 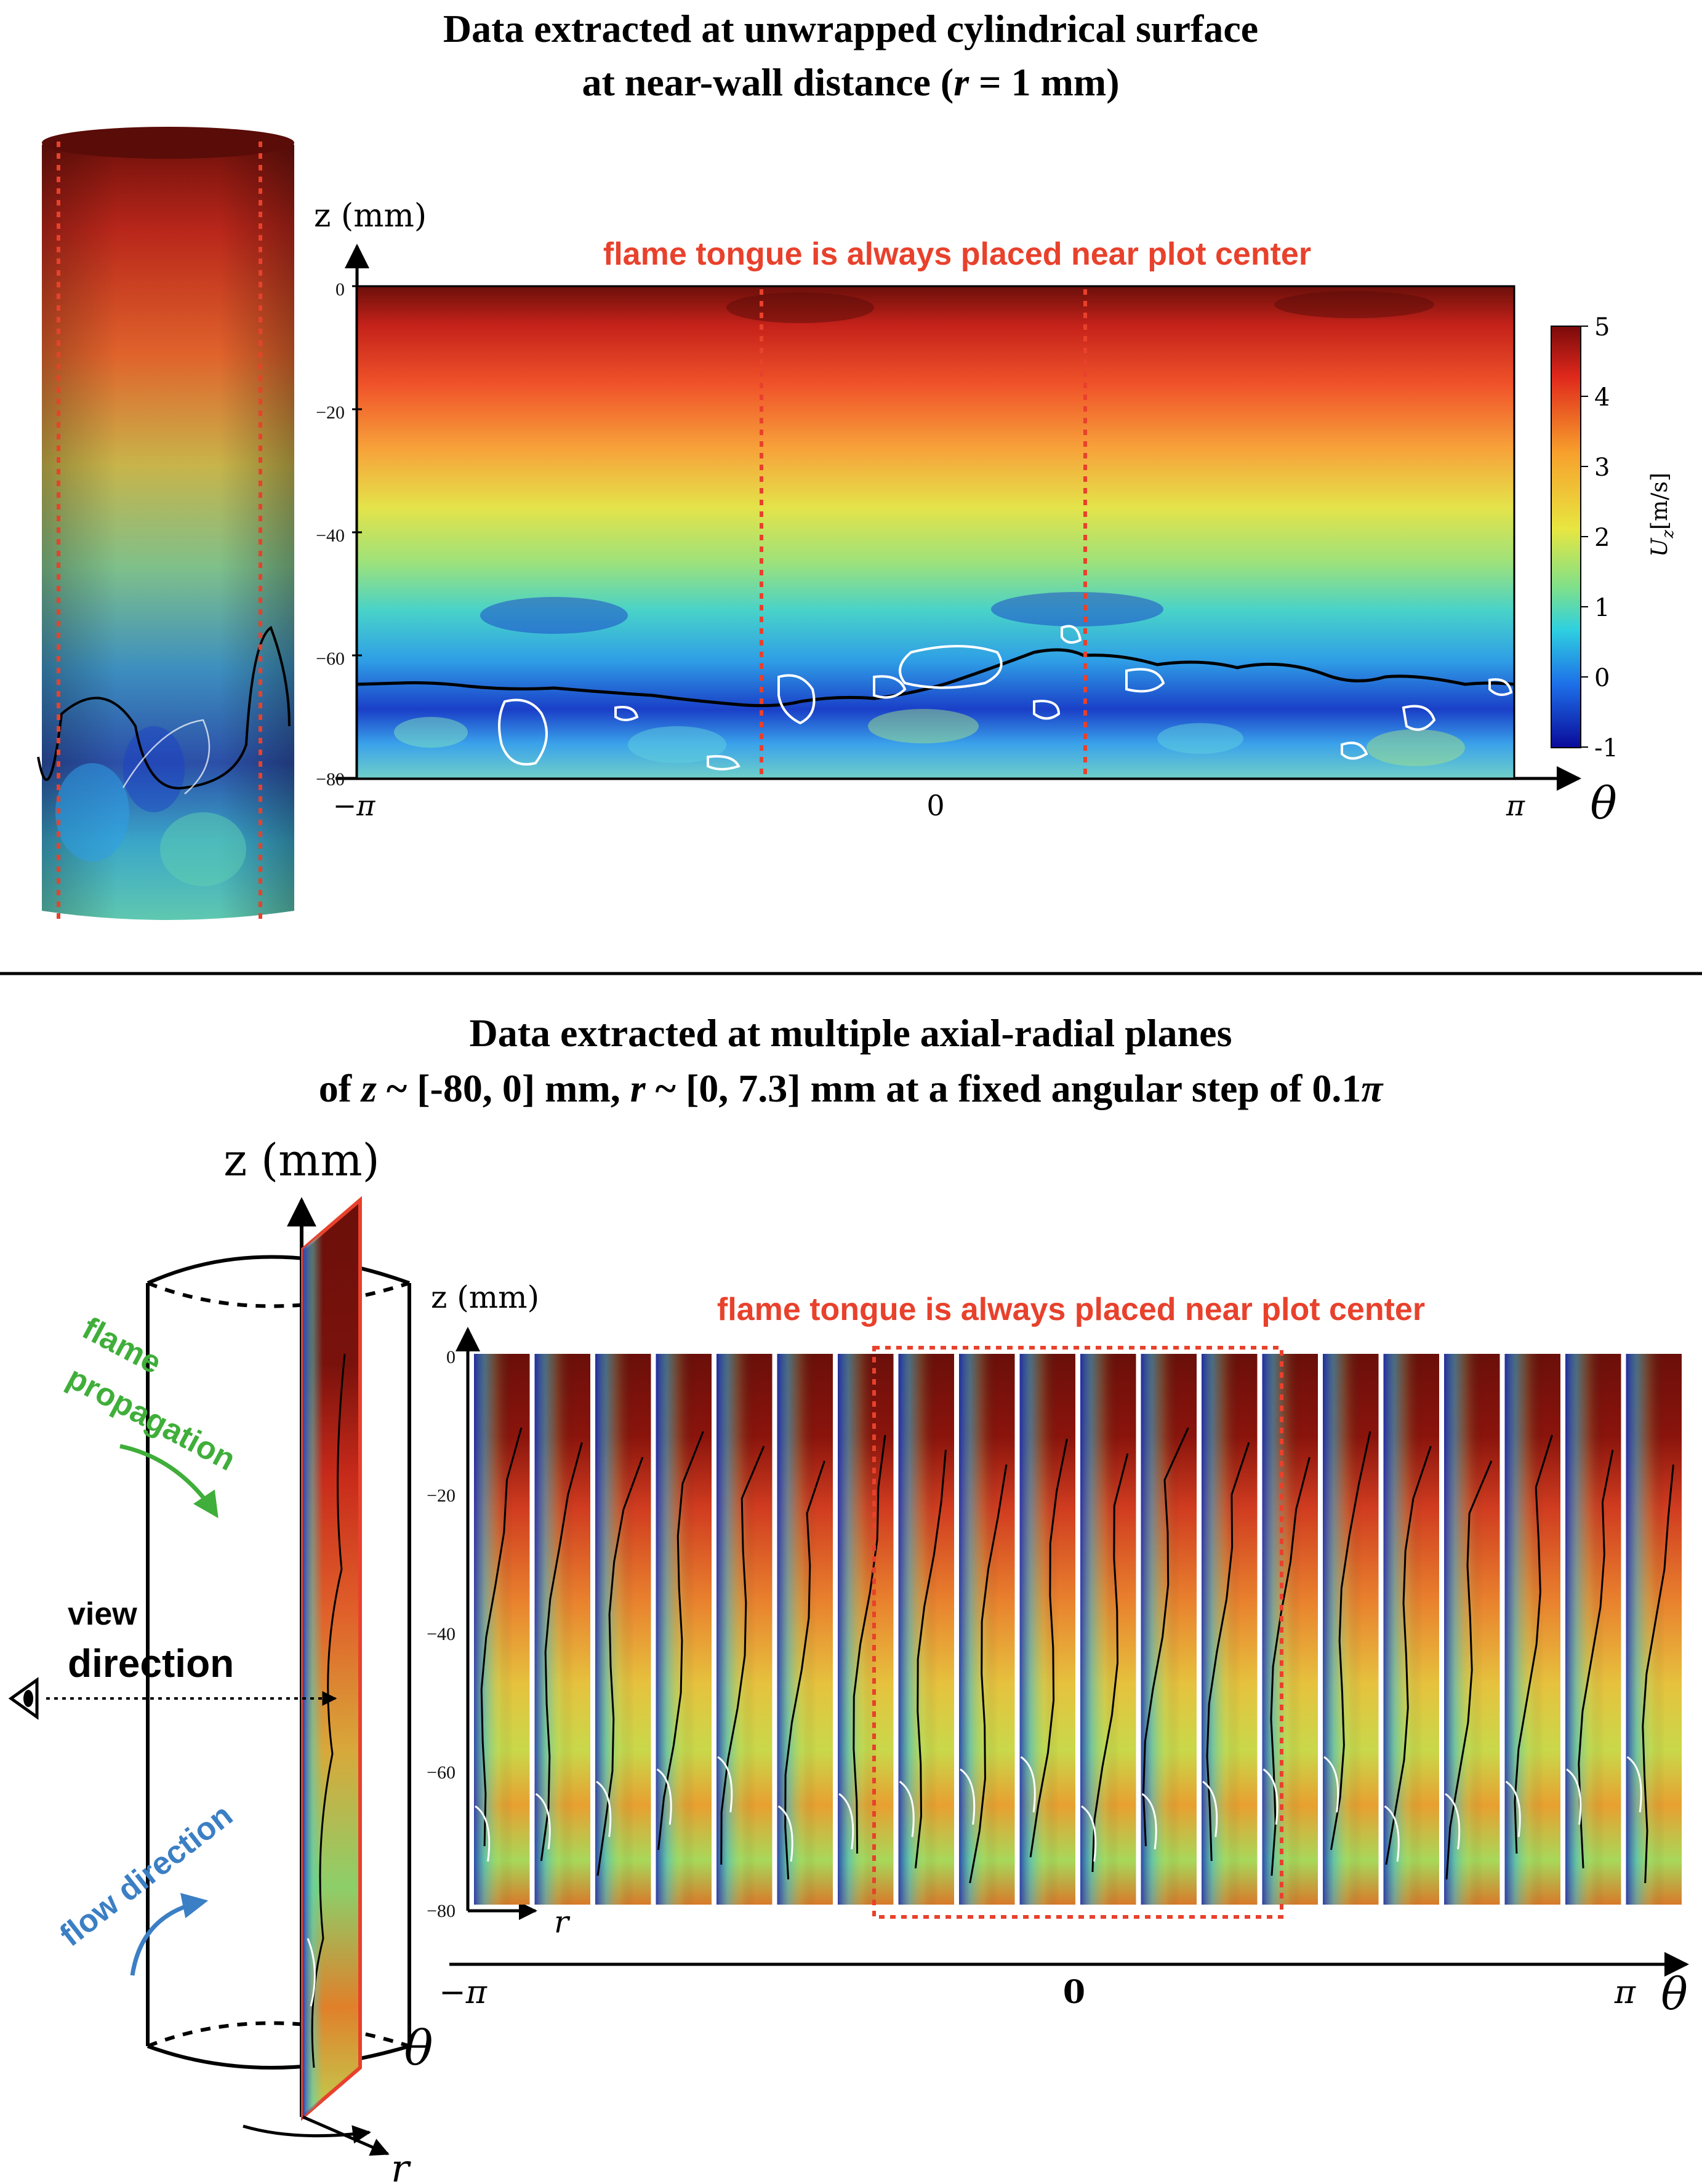 I want to click on top-theta-tick-minus-pi: −π, so click(x=354, y=805).